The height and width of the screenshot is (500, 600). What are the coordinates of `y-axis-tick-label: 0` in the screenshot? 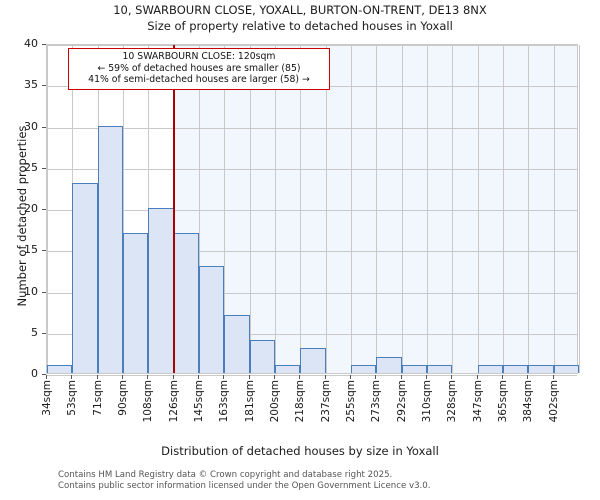 It's located at (34, 373).